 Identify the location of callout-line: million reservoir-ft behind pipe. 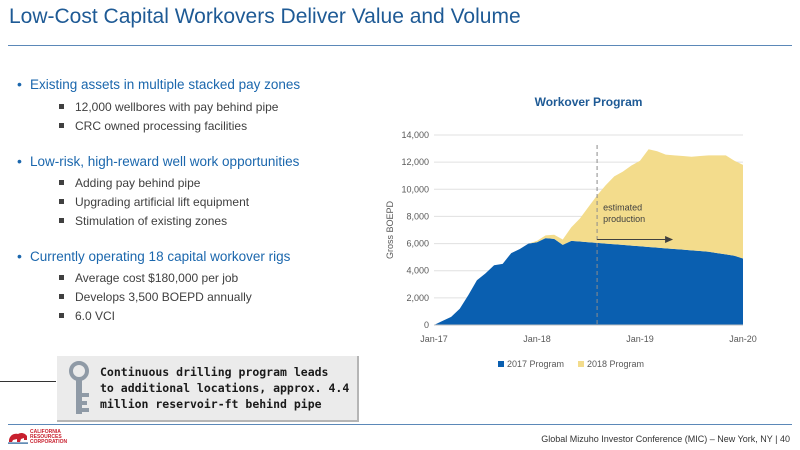
(211, 404).